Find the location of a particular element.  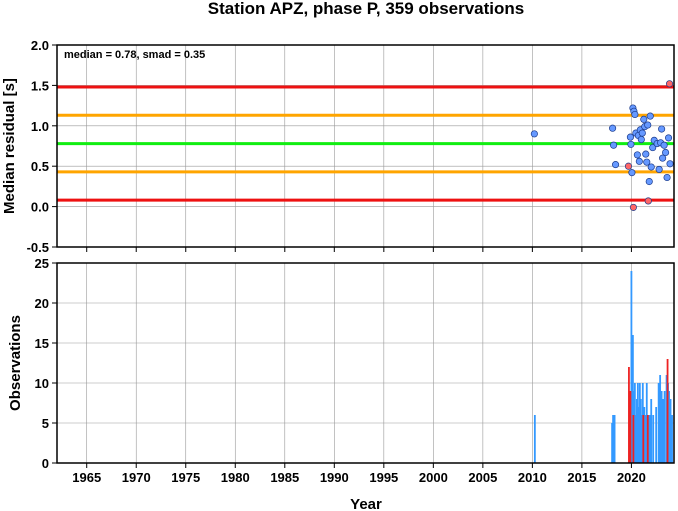

observations-bars is located at coordinates (603, 367).